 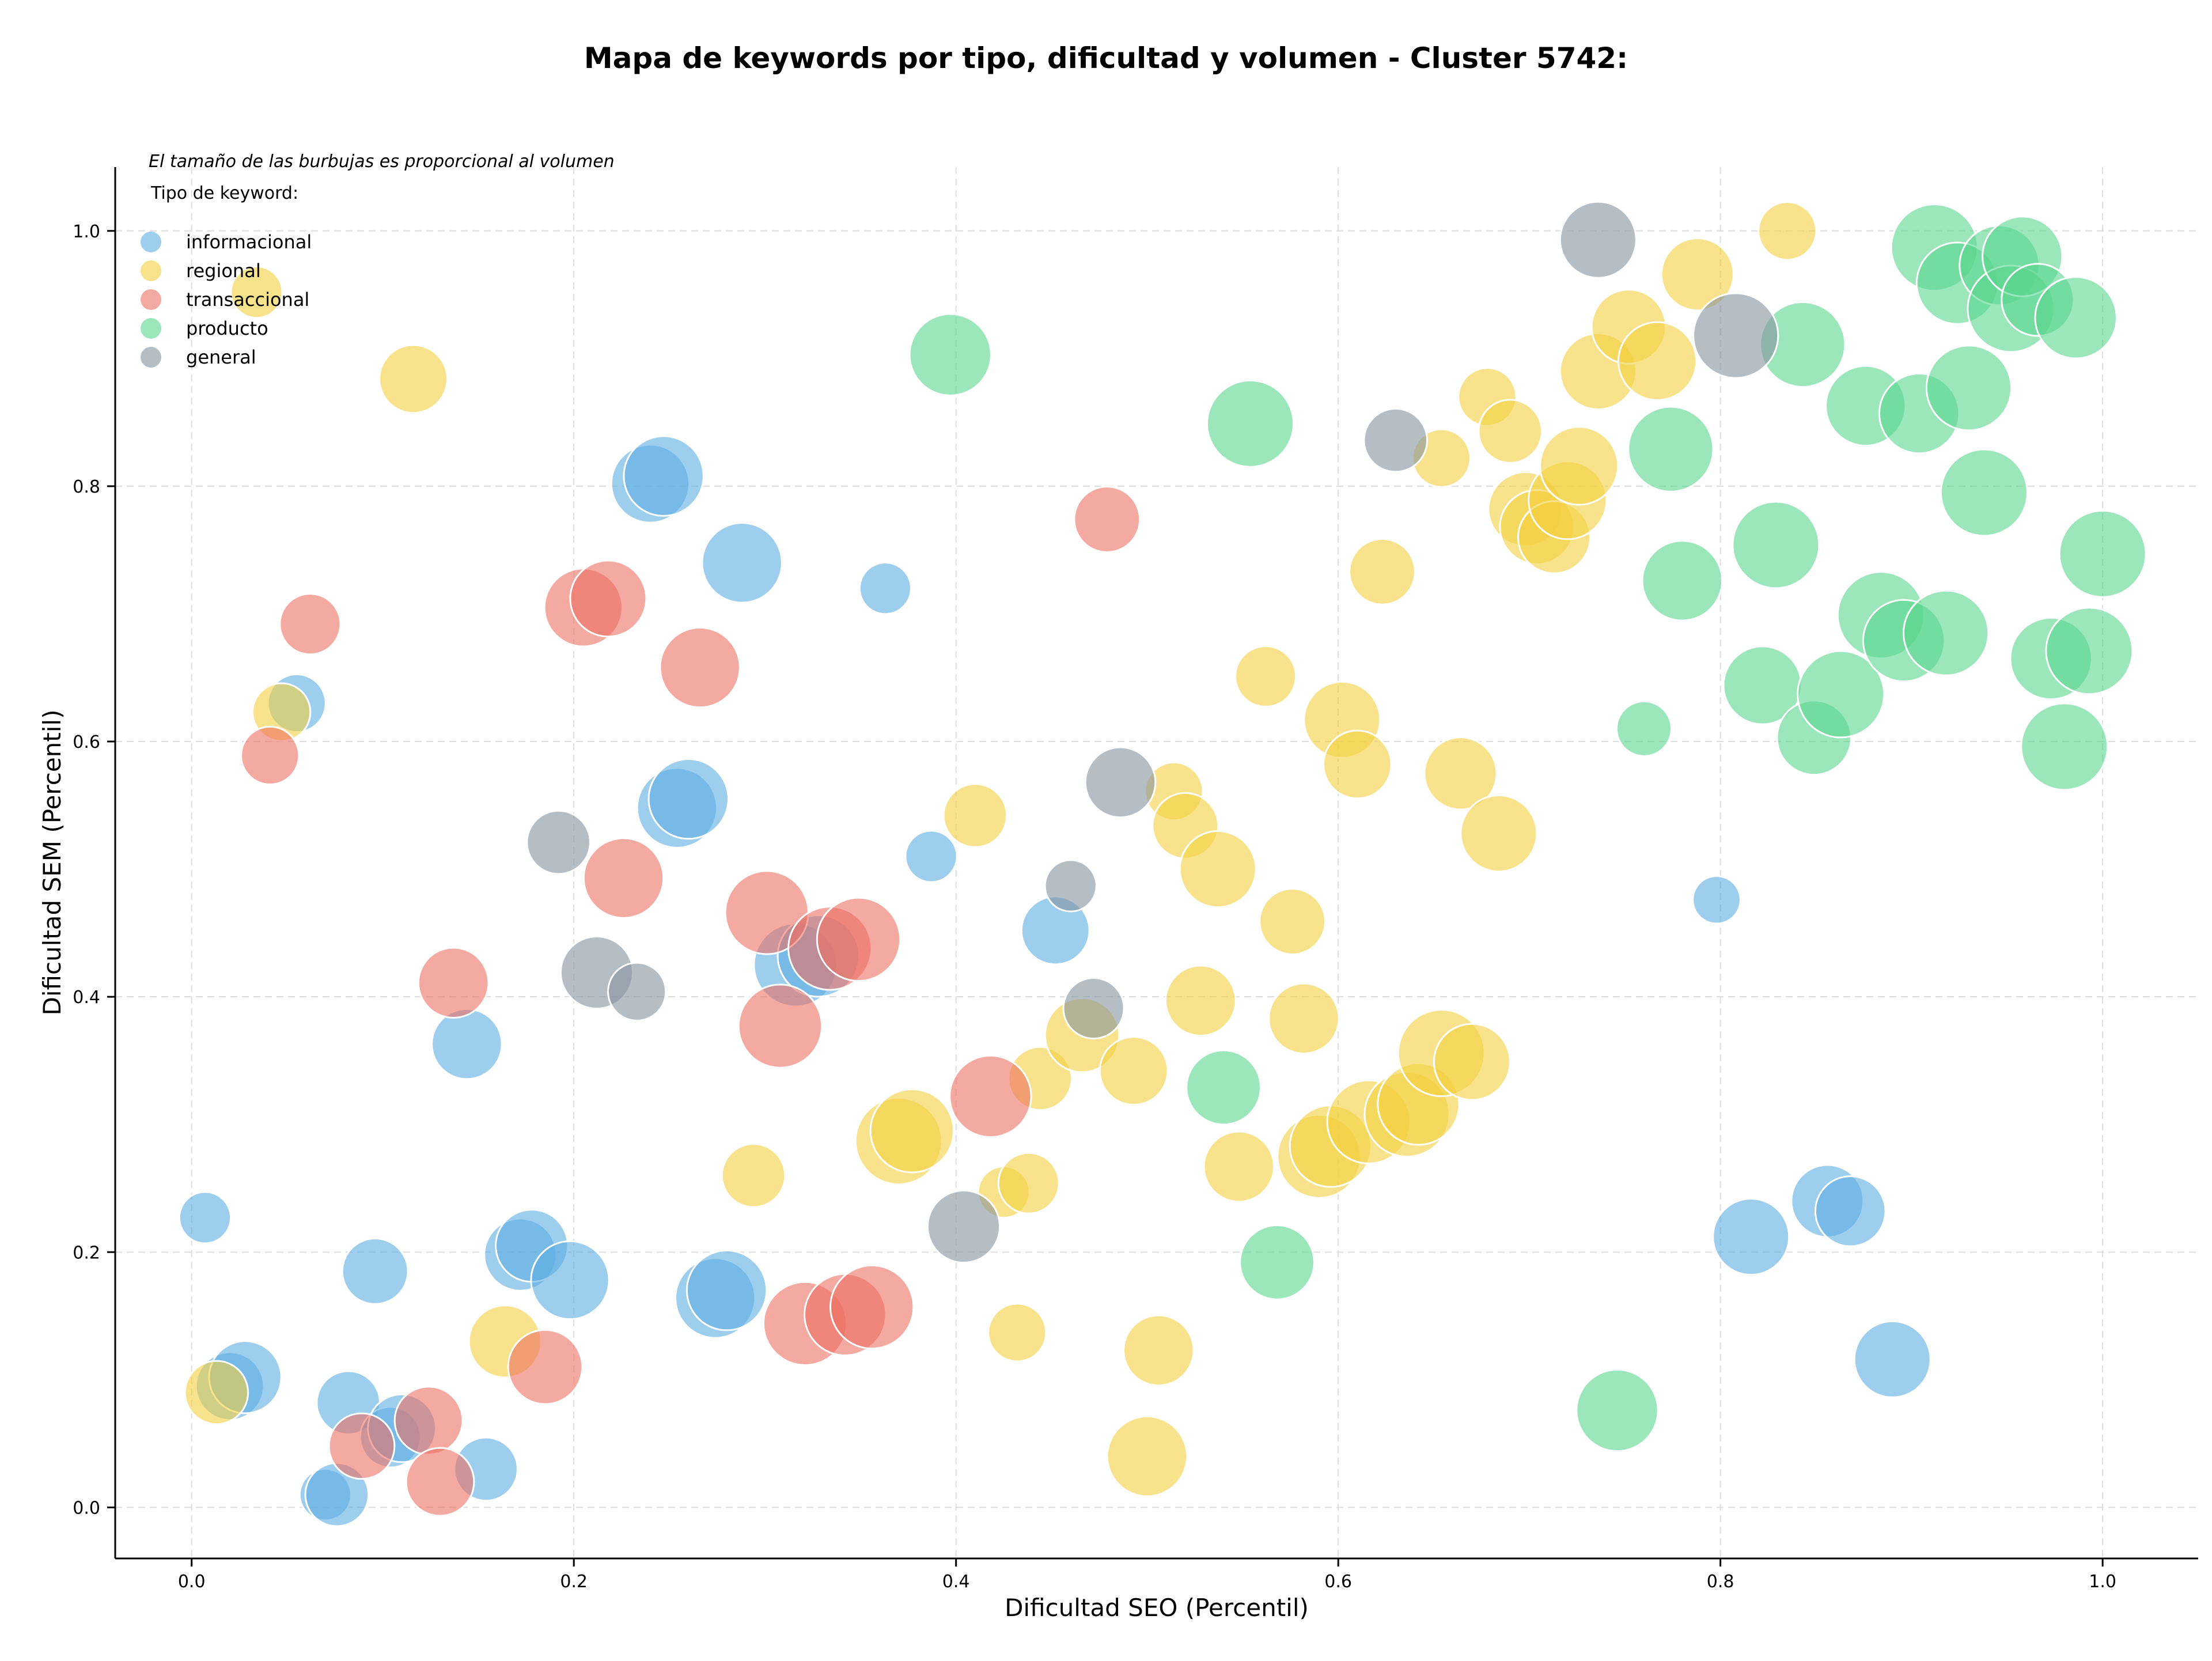 I want to click on legend-label-transaccional: transaccional, so click(x=247, y=300).